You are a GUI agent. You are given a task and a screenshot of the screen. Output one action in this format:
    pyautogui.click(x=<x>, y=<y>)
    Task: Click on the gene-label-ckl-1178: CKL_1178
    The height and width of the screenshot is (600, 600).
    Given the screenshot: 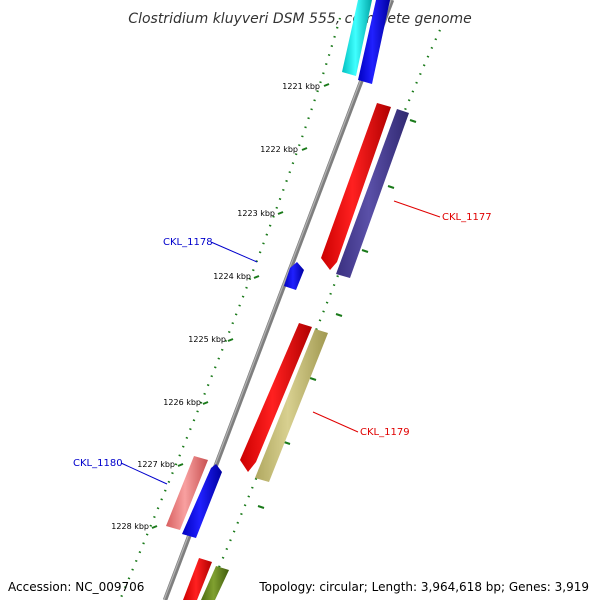 What is the action you would take?
    pyautogui.click(x=188, y=242)
    